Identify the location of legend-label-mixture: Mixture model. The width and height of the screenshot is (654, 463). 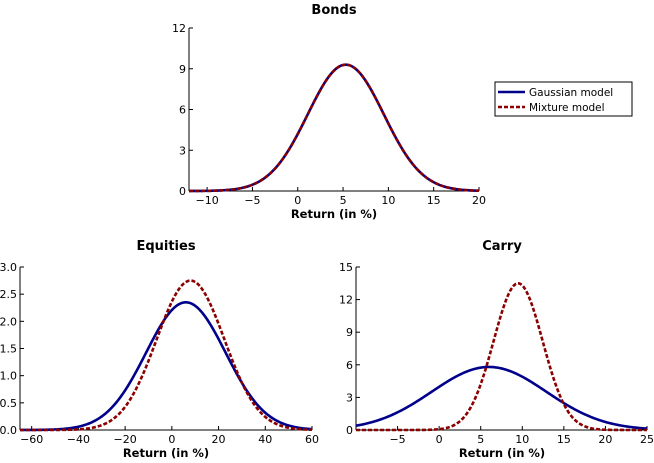
(567, 108).